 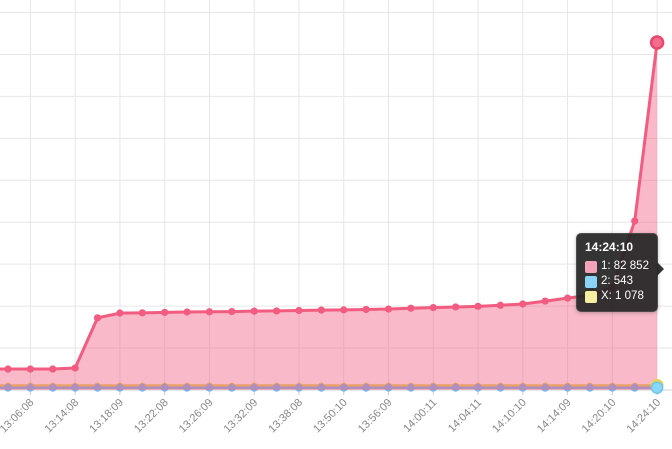 I want to click on tooltip-row-label-x: X: 1 078, so click(x=622, y=296).